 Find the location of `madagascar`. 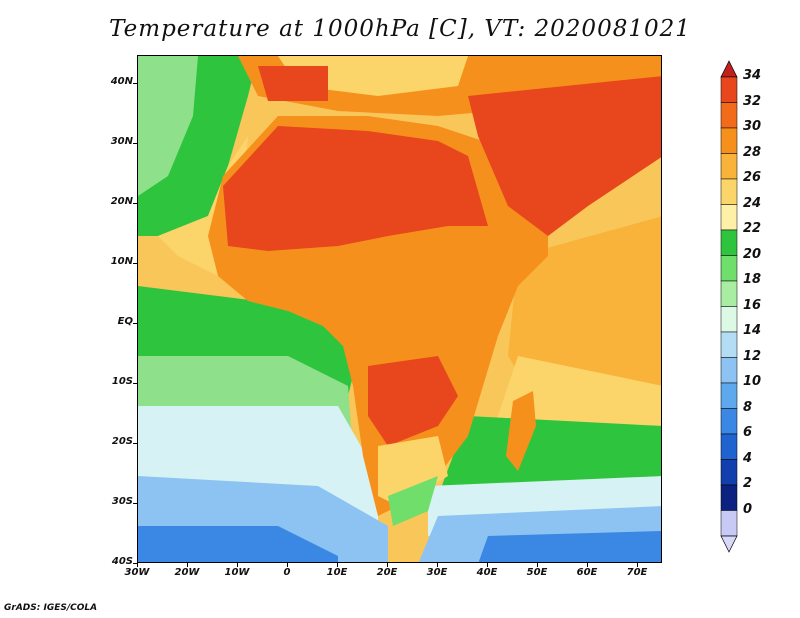

madagascar is located at coordinates (521, 431).